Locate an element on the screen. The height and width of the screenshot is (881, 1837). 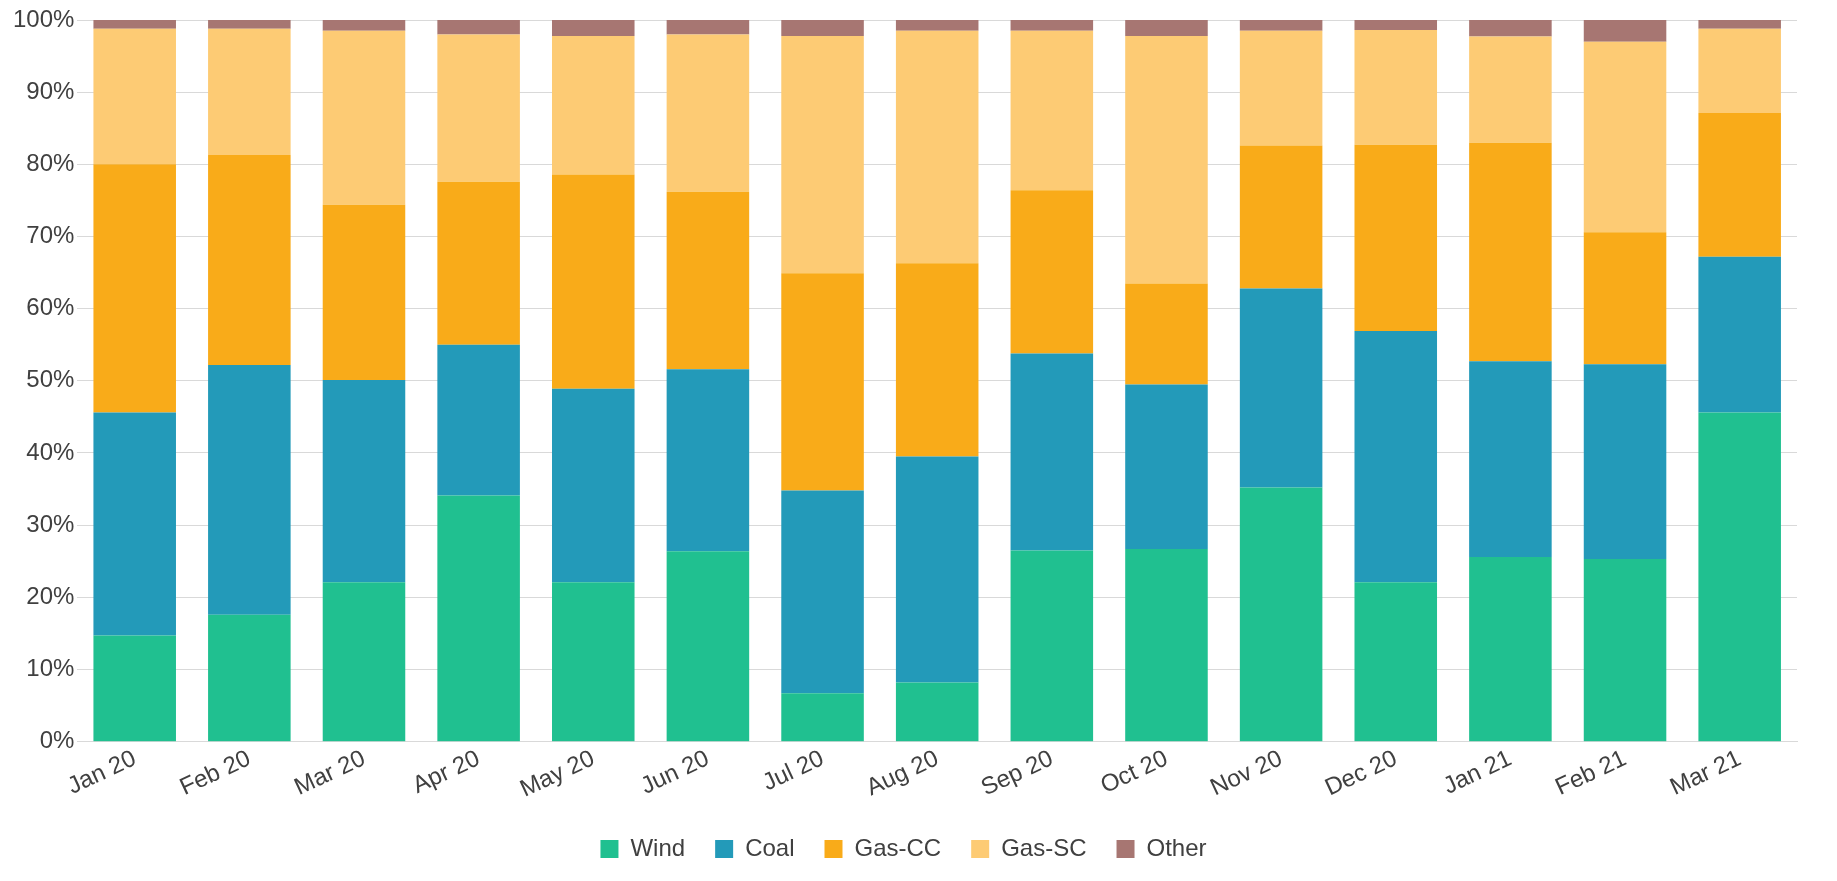
x-tick-label: Jan 21 is located at coordinates (1477, 771).